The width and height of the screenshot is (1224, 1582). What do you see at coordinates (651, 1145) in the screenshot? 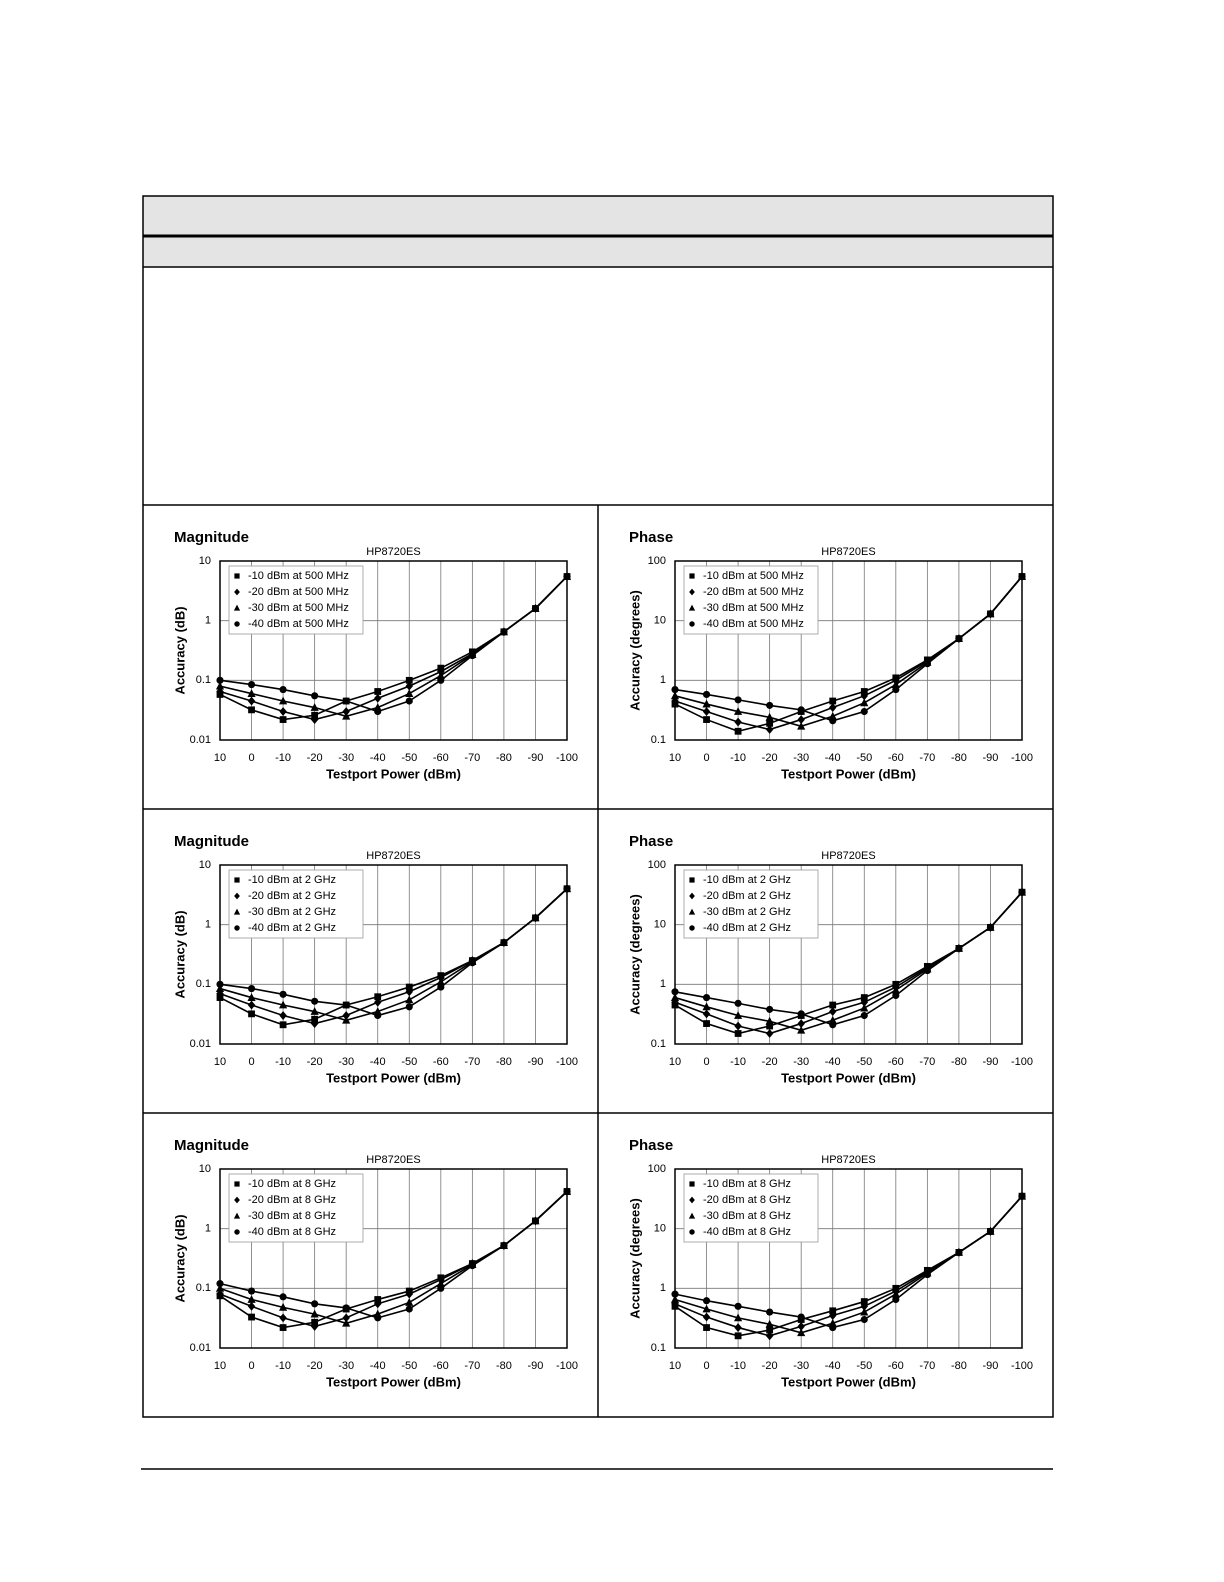
I see `chart-title: Phase` at bounding box center [651, 1145].